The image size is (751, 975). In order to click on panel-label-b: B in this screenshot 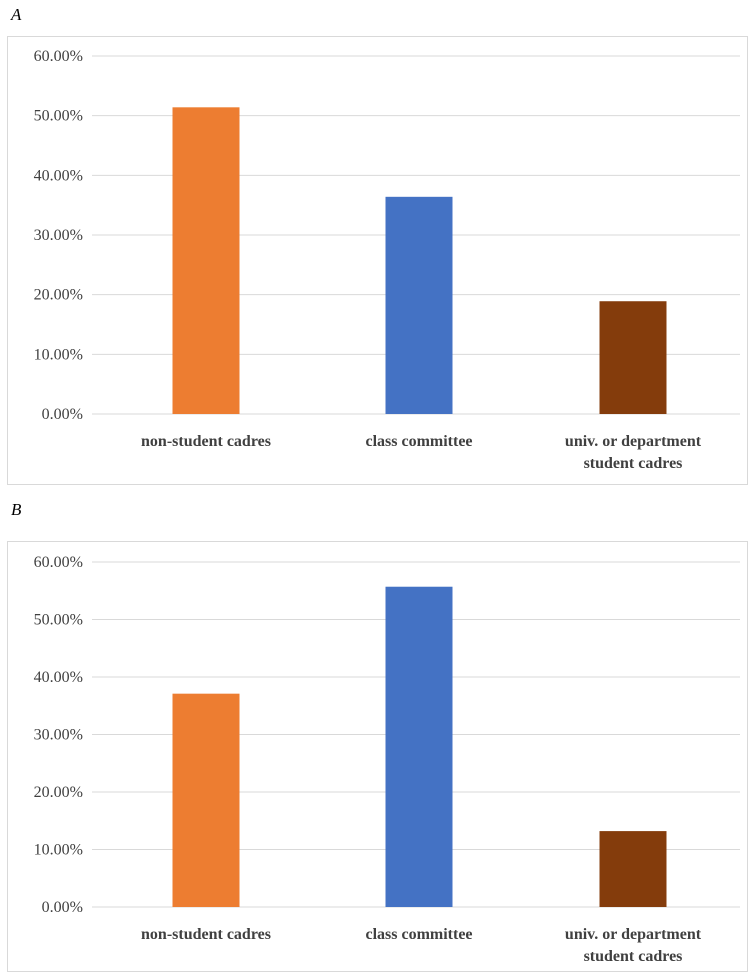, I will do `click(16, 509)`.